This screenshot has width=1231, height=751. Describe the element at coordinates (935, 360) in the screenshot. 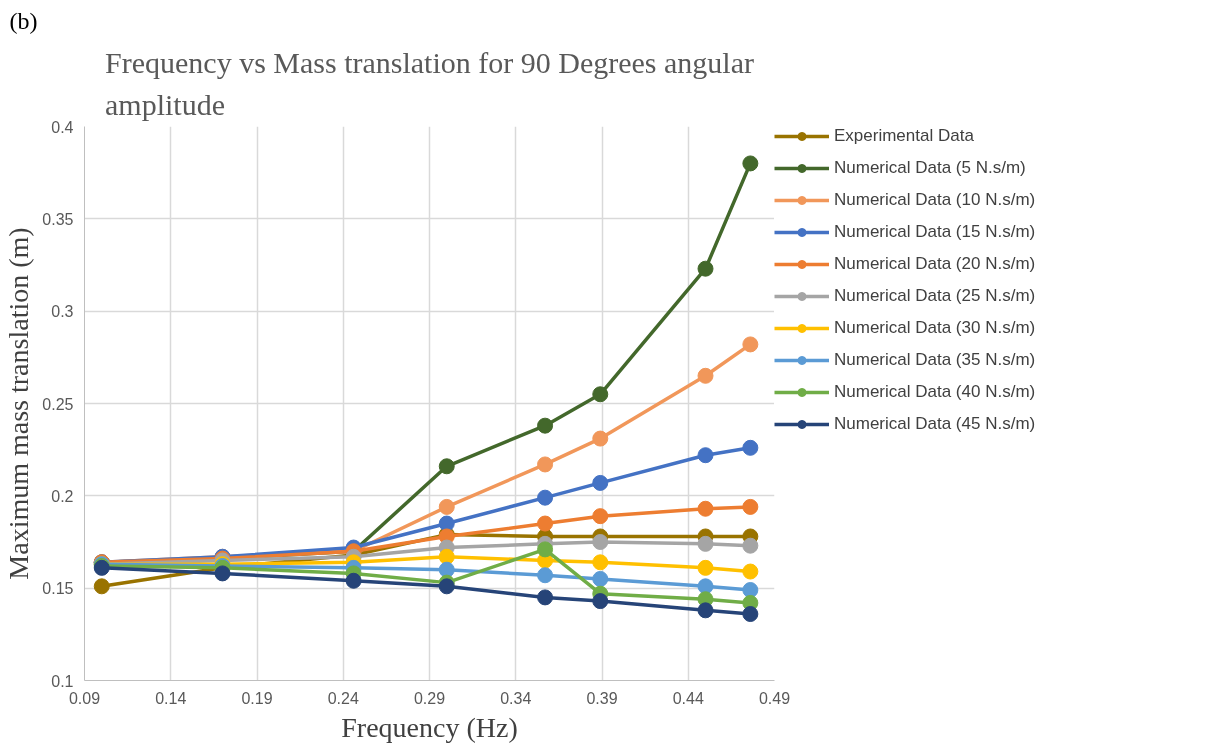

I see `legend-label: Numerical Data (35 N.s/m)` at that location.